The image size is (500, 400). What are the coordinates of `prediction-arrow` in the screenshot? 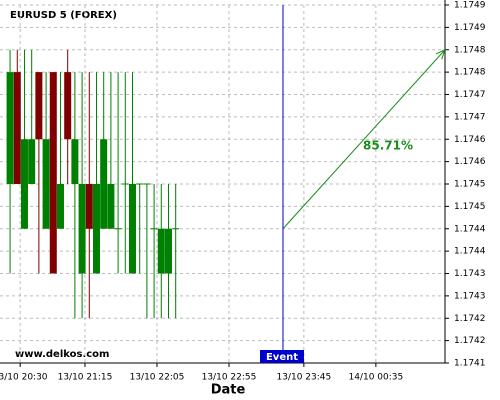 It's located at (364, 139).